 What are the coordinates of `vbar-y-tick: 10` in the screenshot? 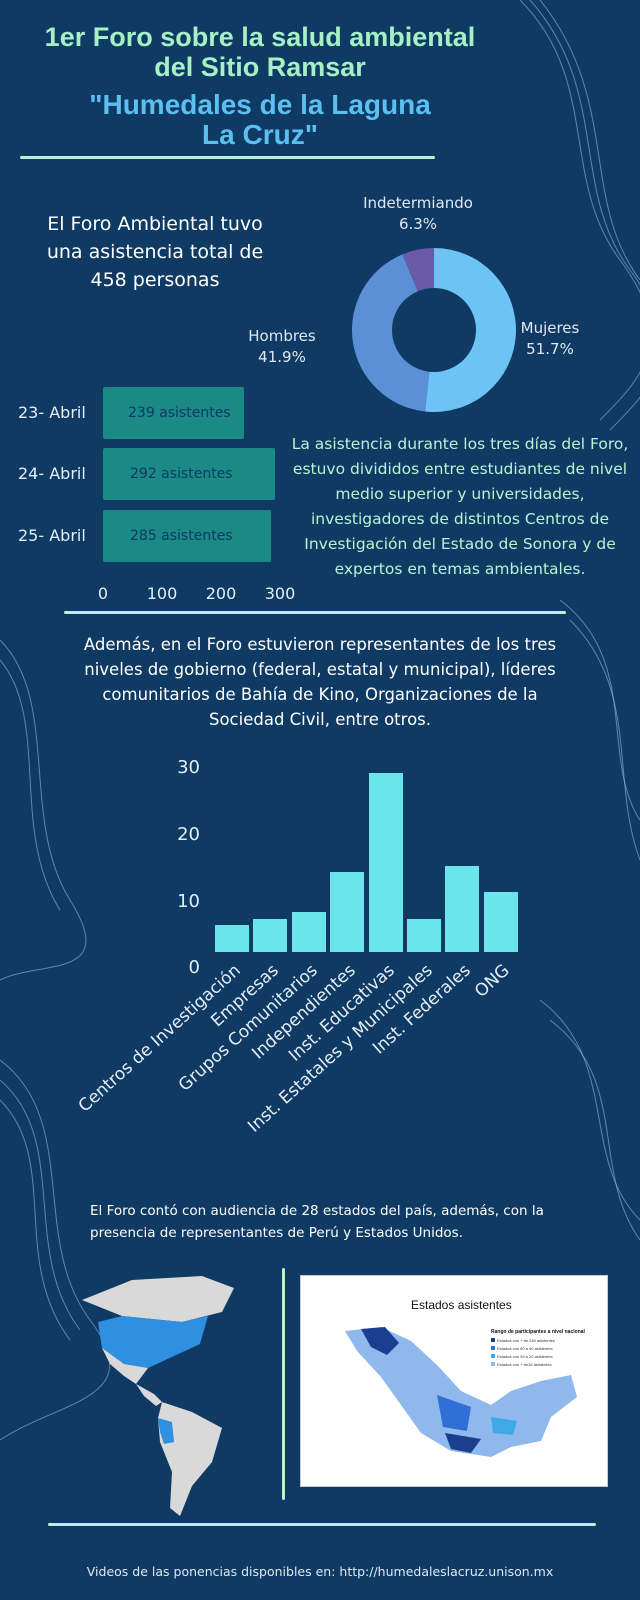 It's located at (188, 901).